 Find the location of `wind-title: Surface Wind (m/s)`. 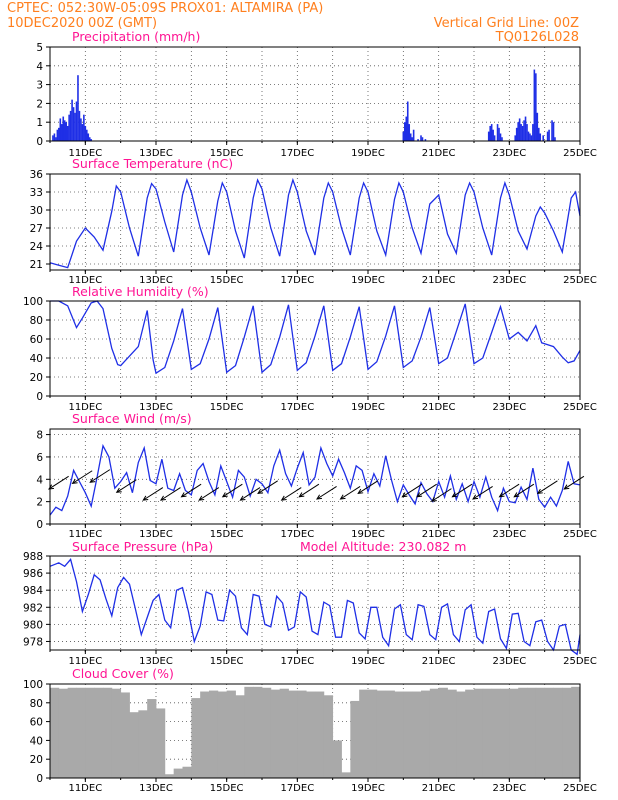

wind-title: Surface Wind (m/s) is located at coordinates (132, 418).